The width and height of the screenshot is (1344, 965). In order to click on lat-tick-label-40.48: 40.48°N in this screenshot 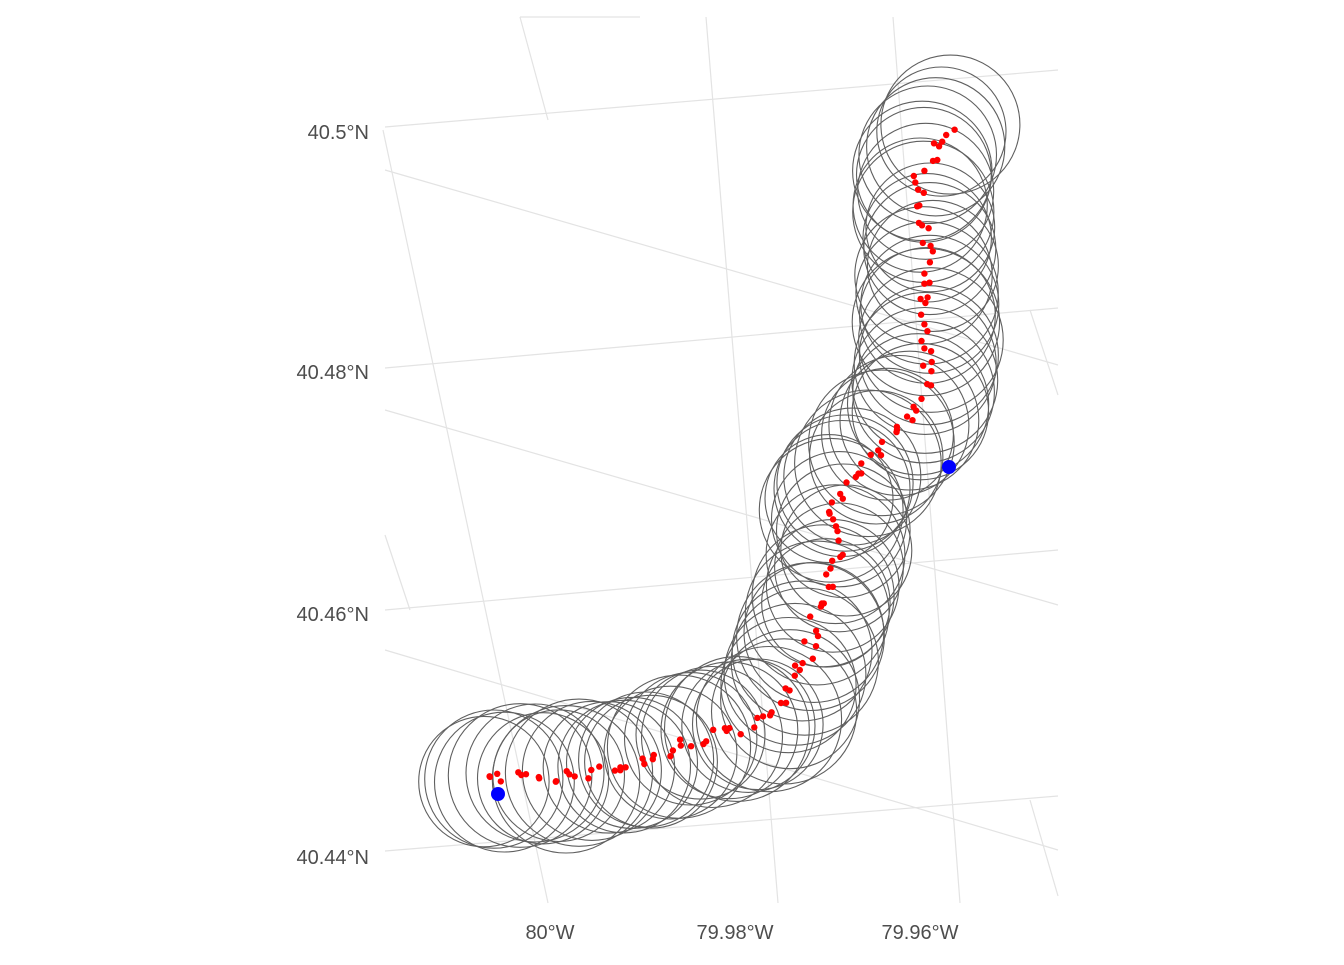, I will do `click(333, 373)`.